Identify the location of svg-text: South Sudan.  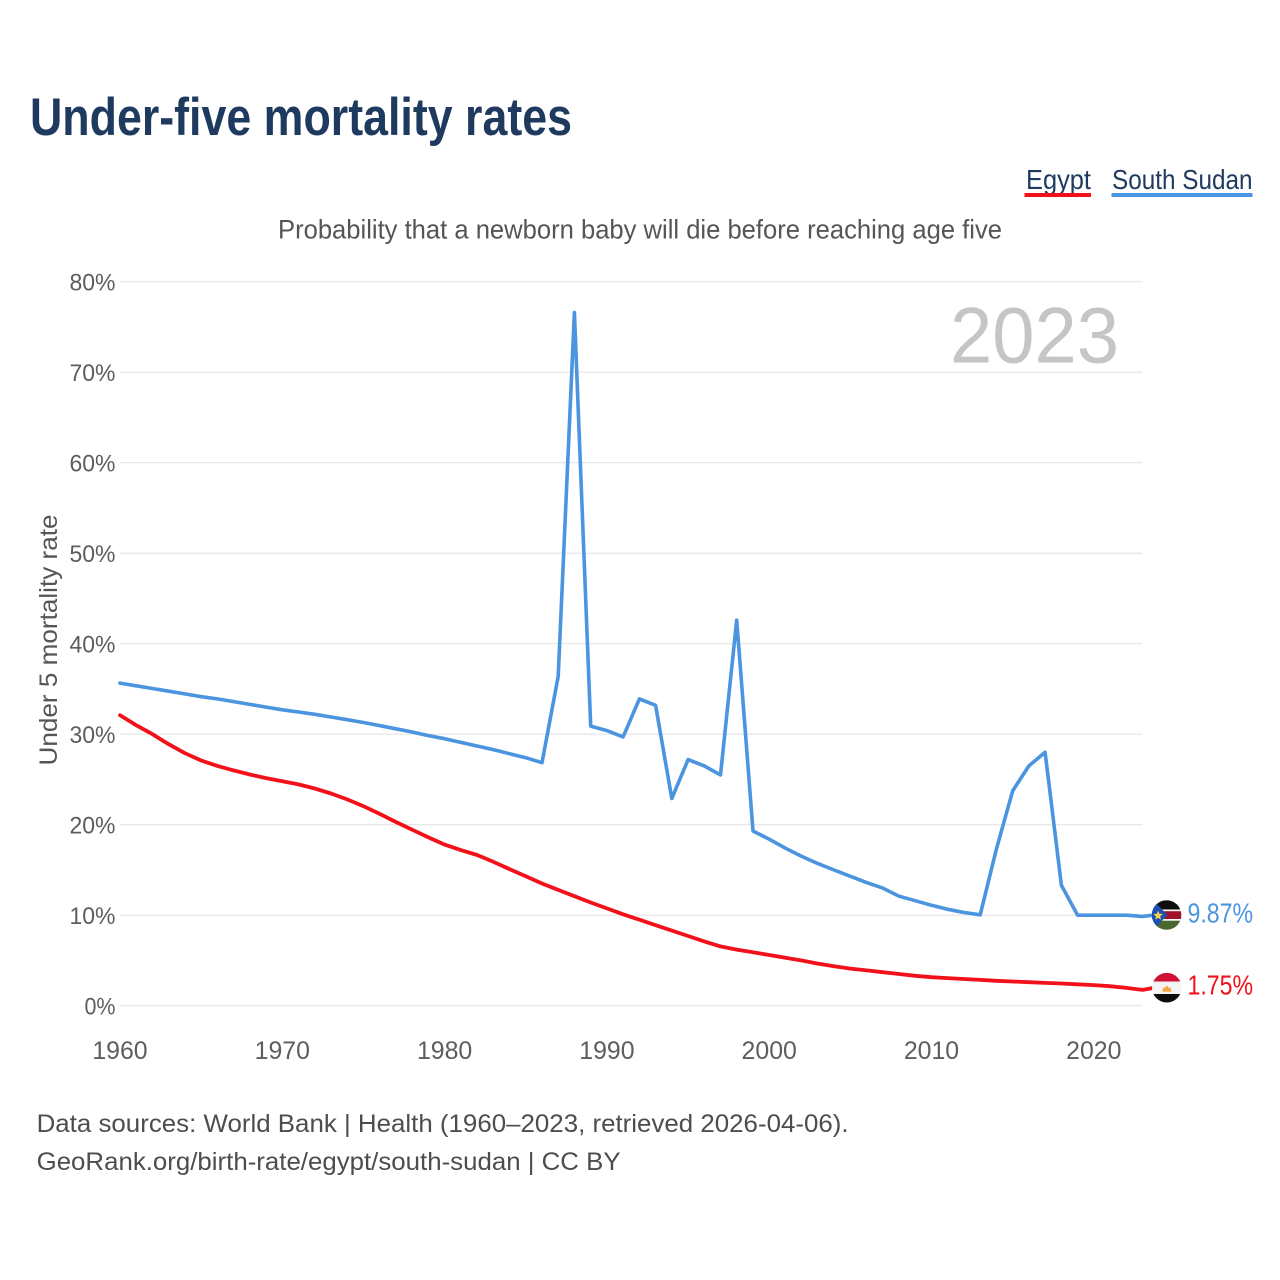
(1182, 179).